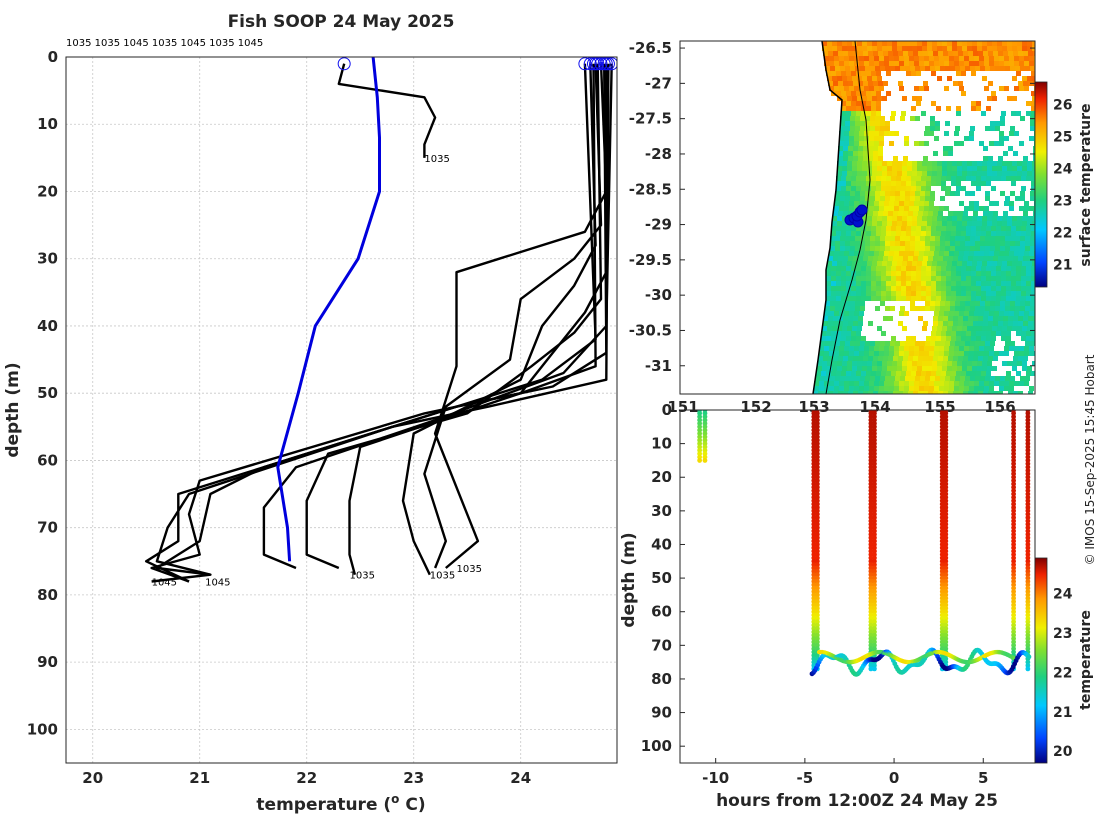  I want to click on profile-start-circle, so click(604, 64).